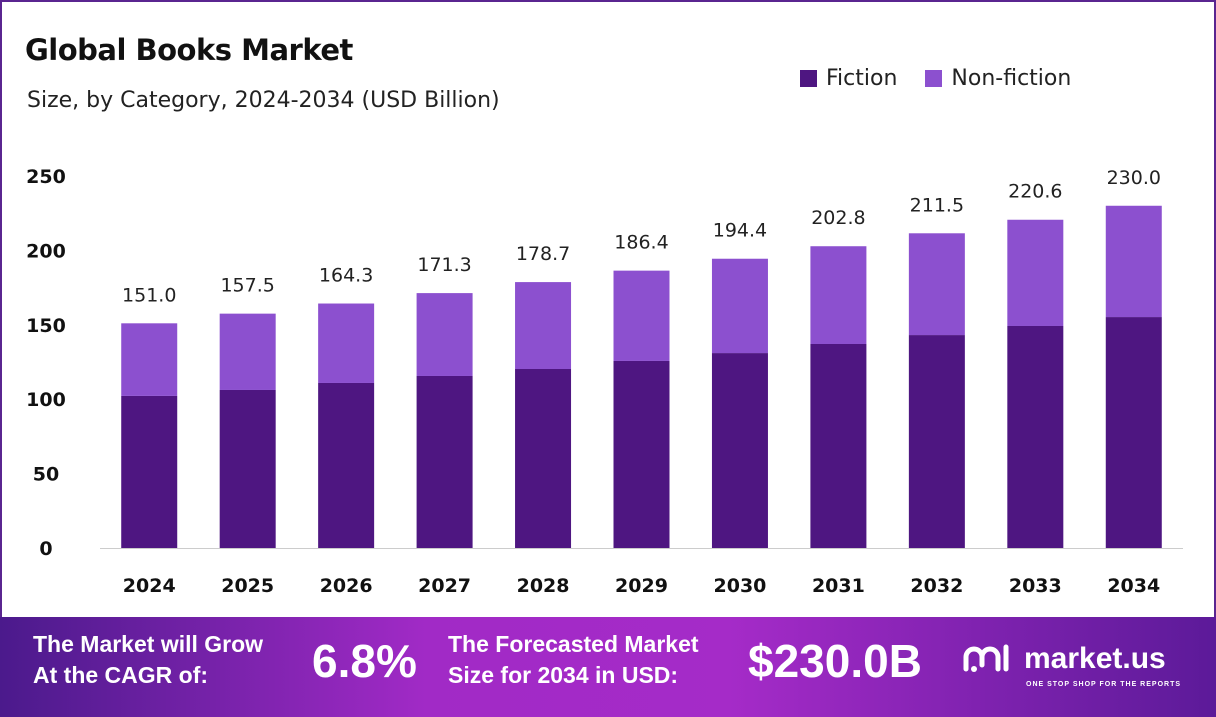 The image size is (1216, 717). I want to click on x-tick-label: 2034, so click(1133, 586).